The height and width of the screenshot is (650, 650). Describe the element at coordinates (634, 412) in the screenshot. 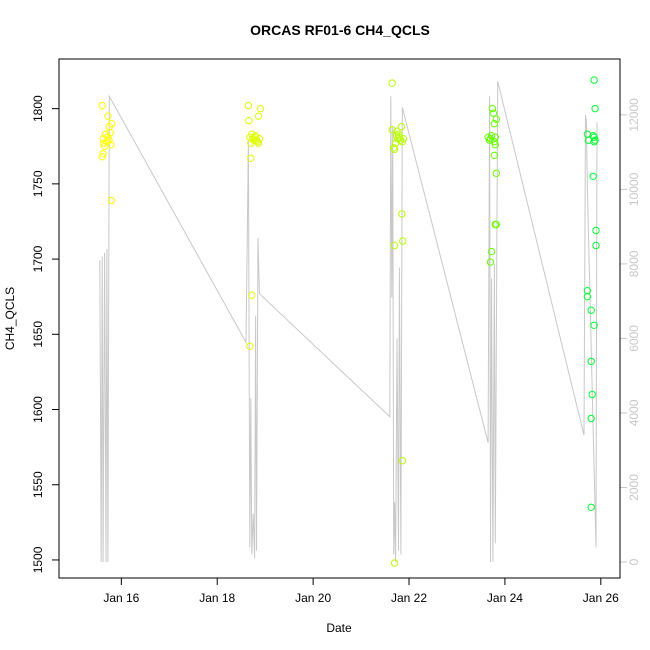

I see `y2-tick-label: 4000` at that location.